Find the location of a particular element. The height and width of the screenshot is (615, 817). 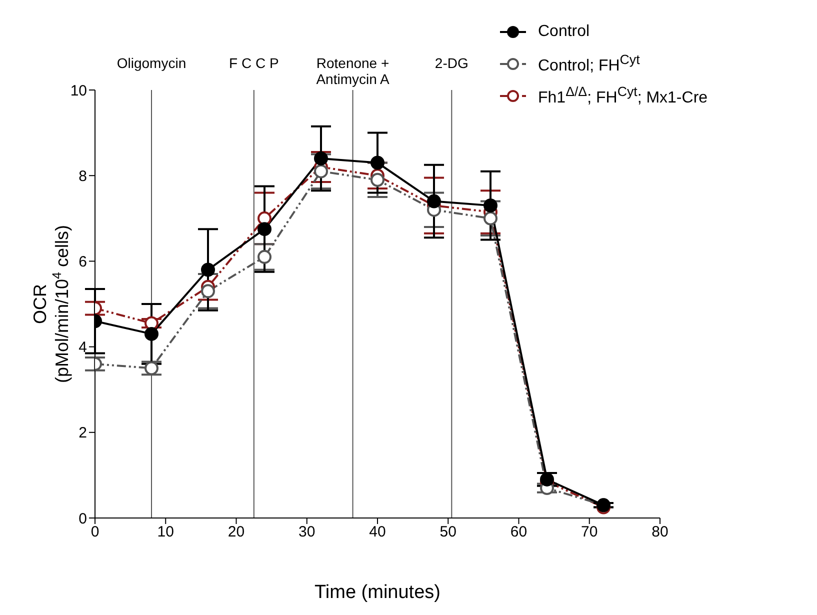

x-axis-title: Time (minutes) is located at coordinates (377, 592).